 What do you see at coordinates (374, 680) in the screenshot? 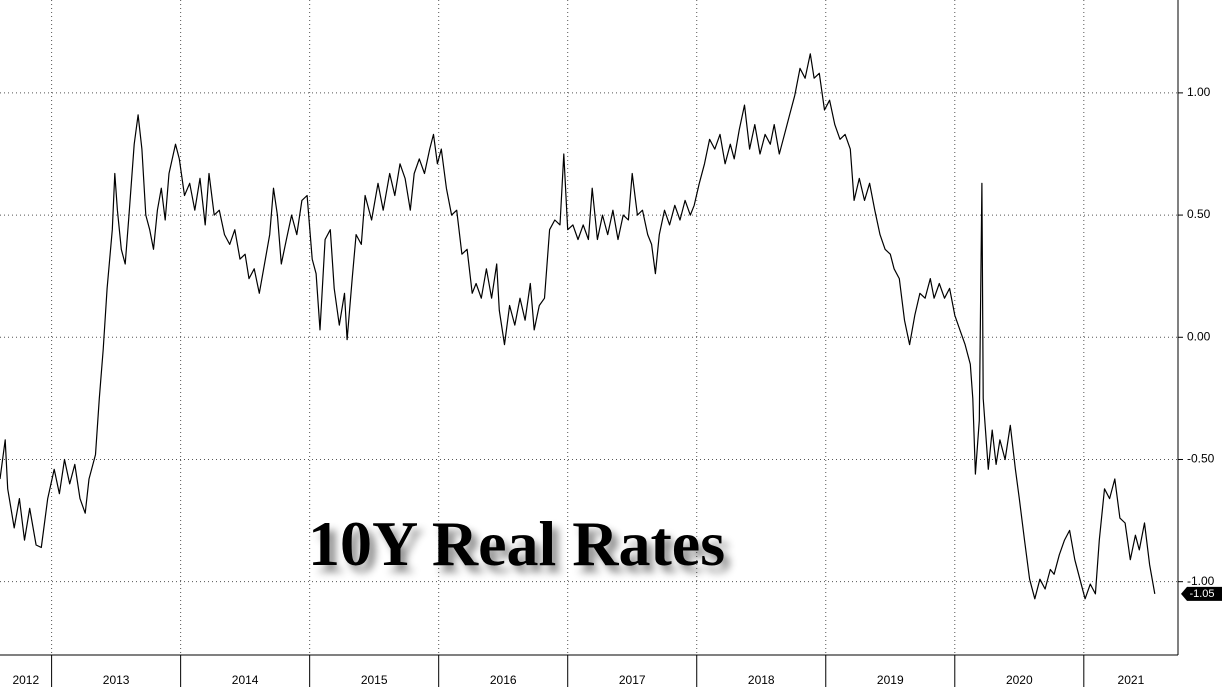
I see `x-tick-label: 2015` at bounding box center [374, 680].